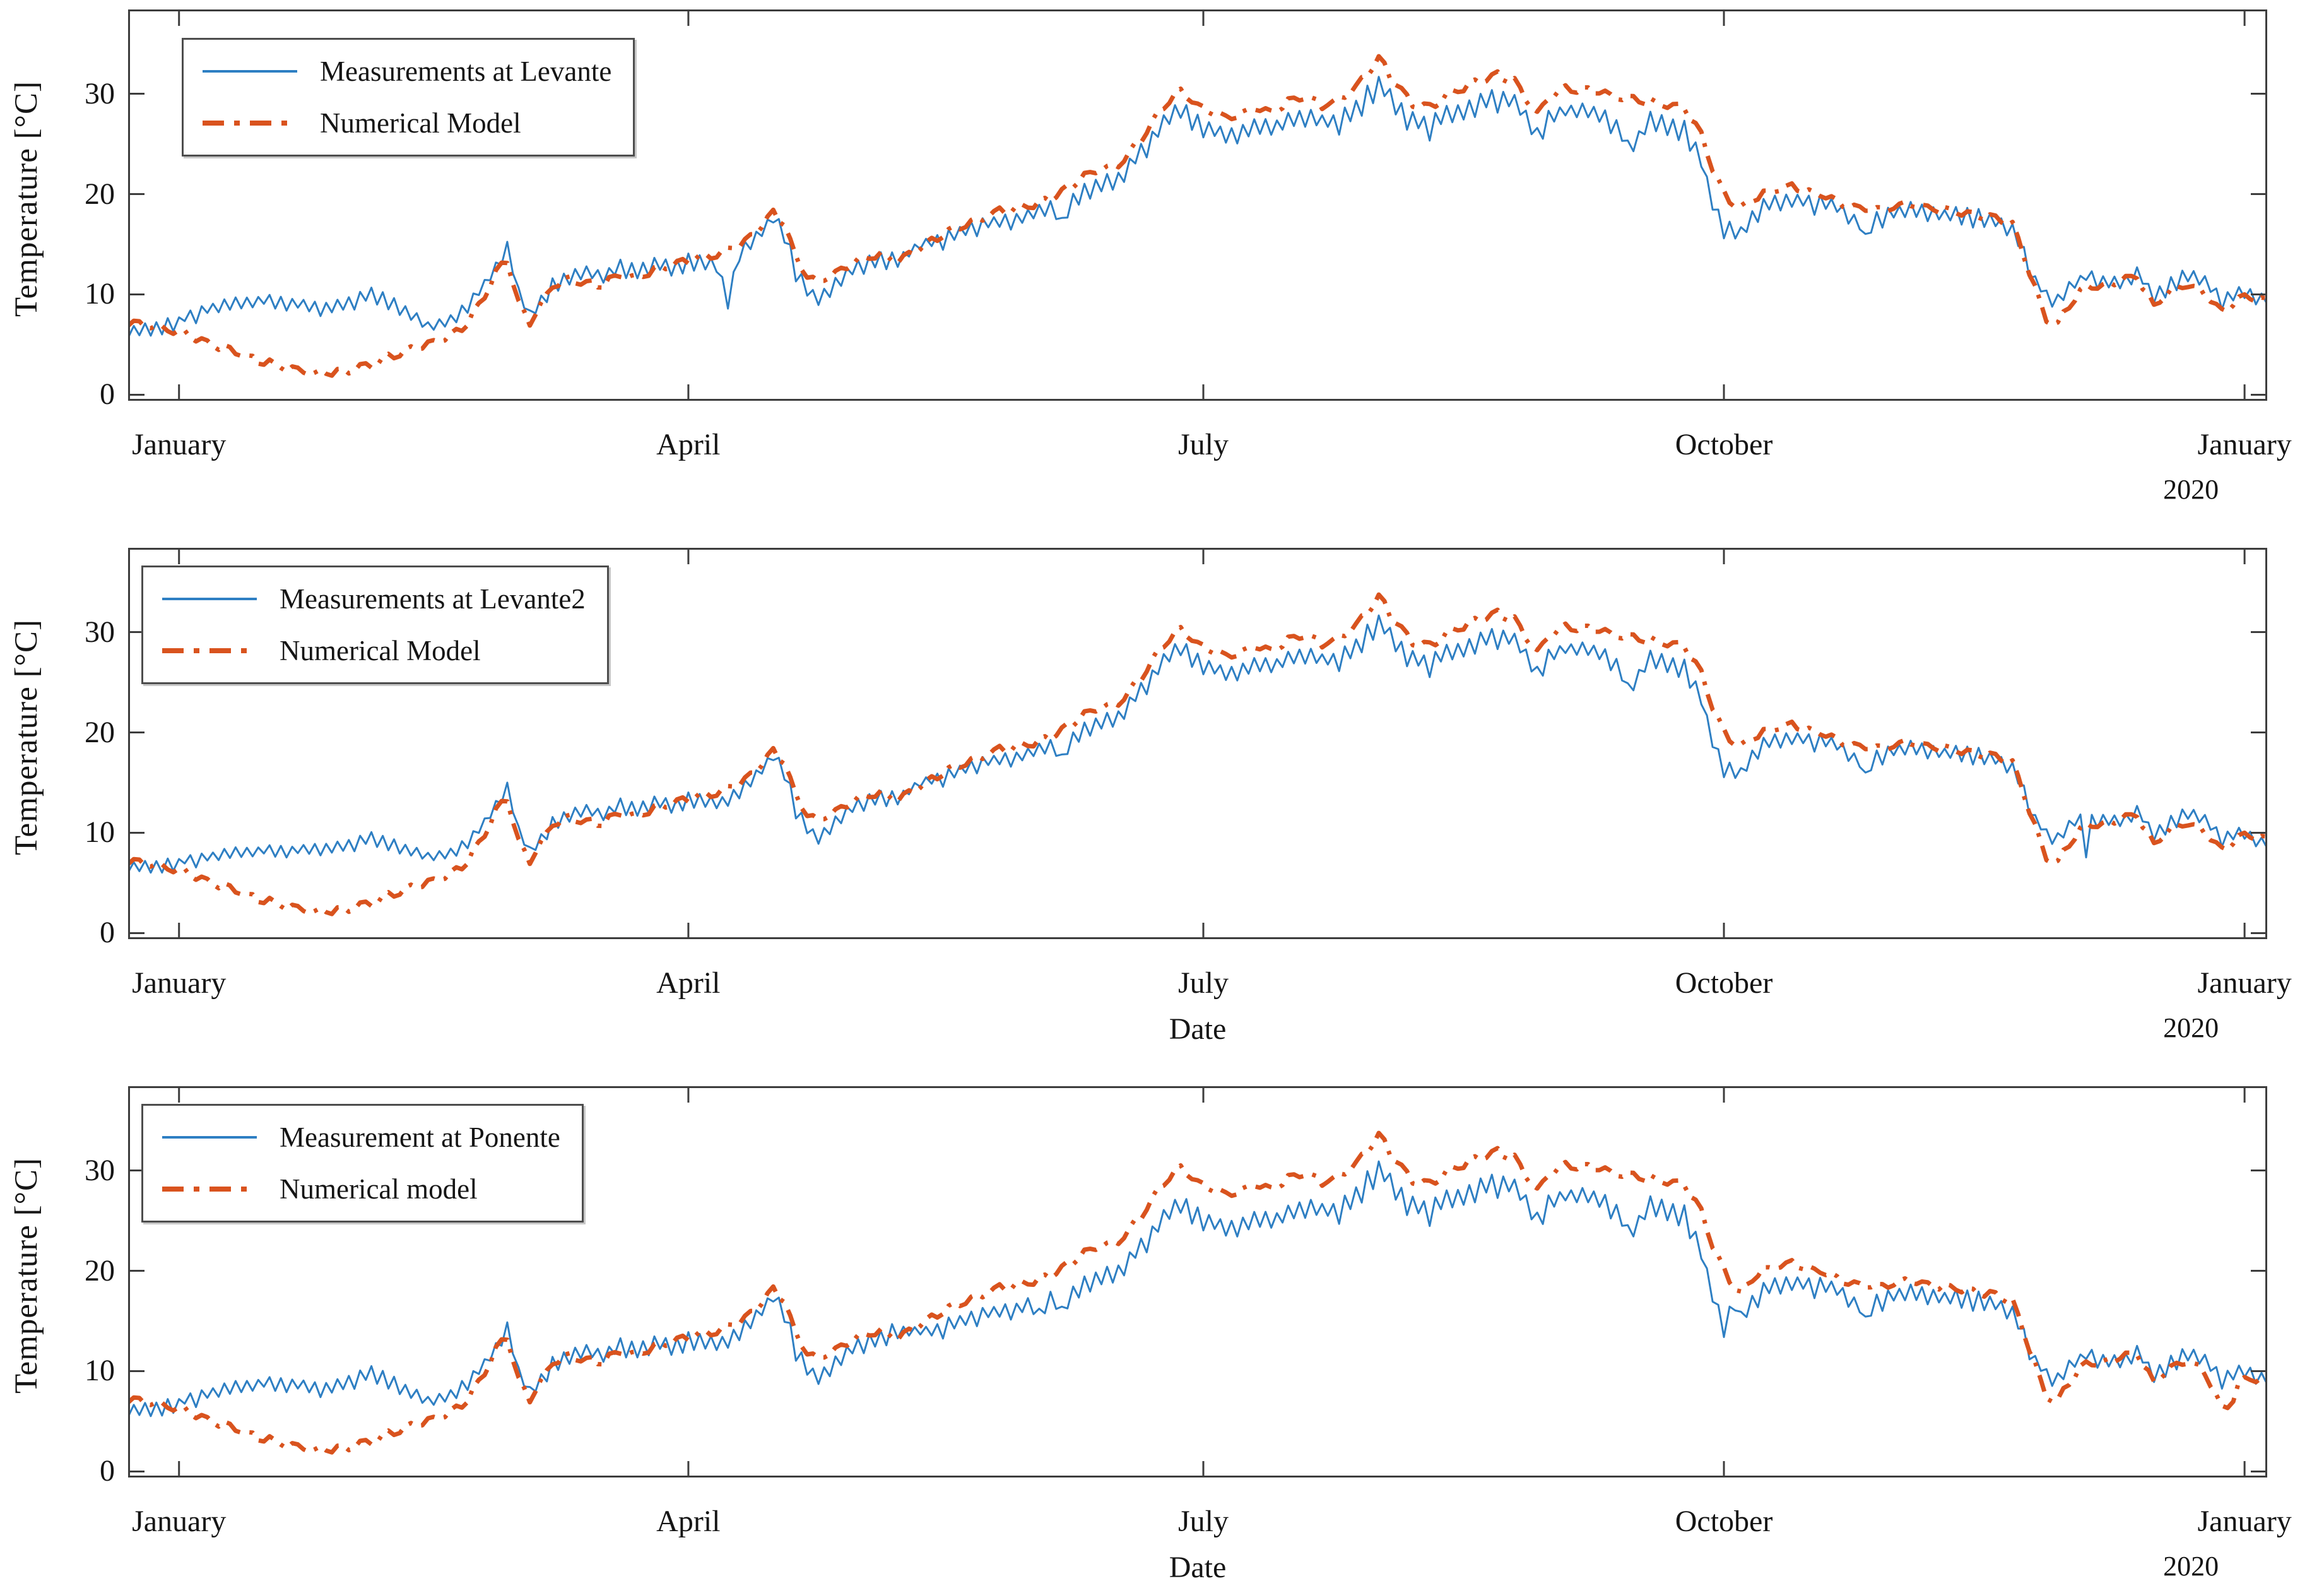  I want to click on legend-levante2: Measurements at Levante2 Numerical Model, so click(375, 624).